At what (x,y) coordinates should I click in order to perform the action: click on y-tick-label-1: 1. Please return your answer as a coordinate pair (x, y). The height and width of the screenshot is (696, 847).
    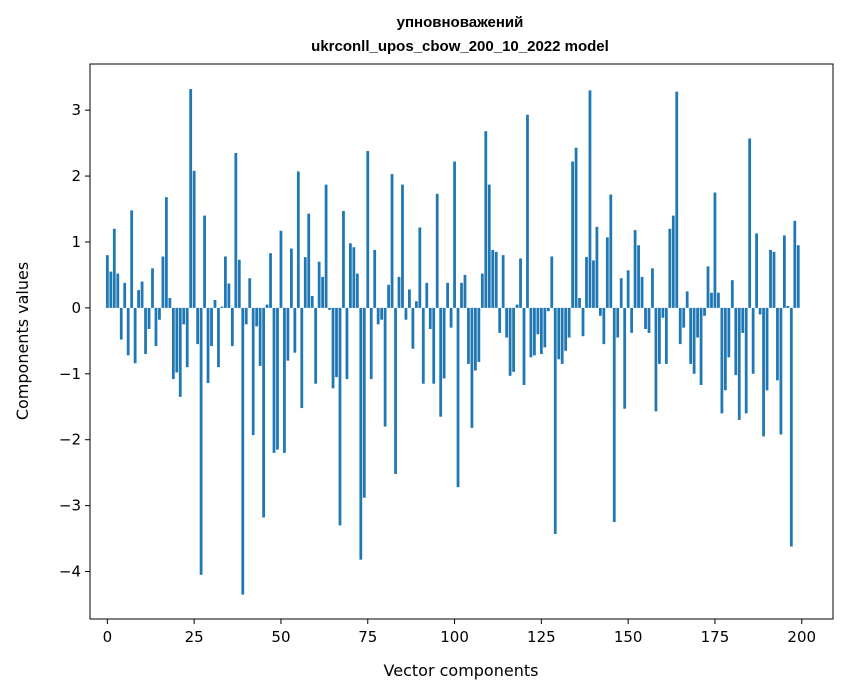
    Looking at the image, I should click on (76, 242).